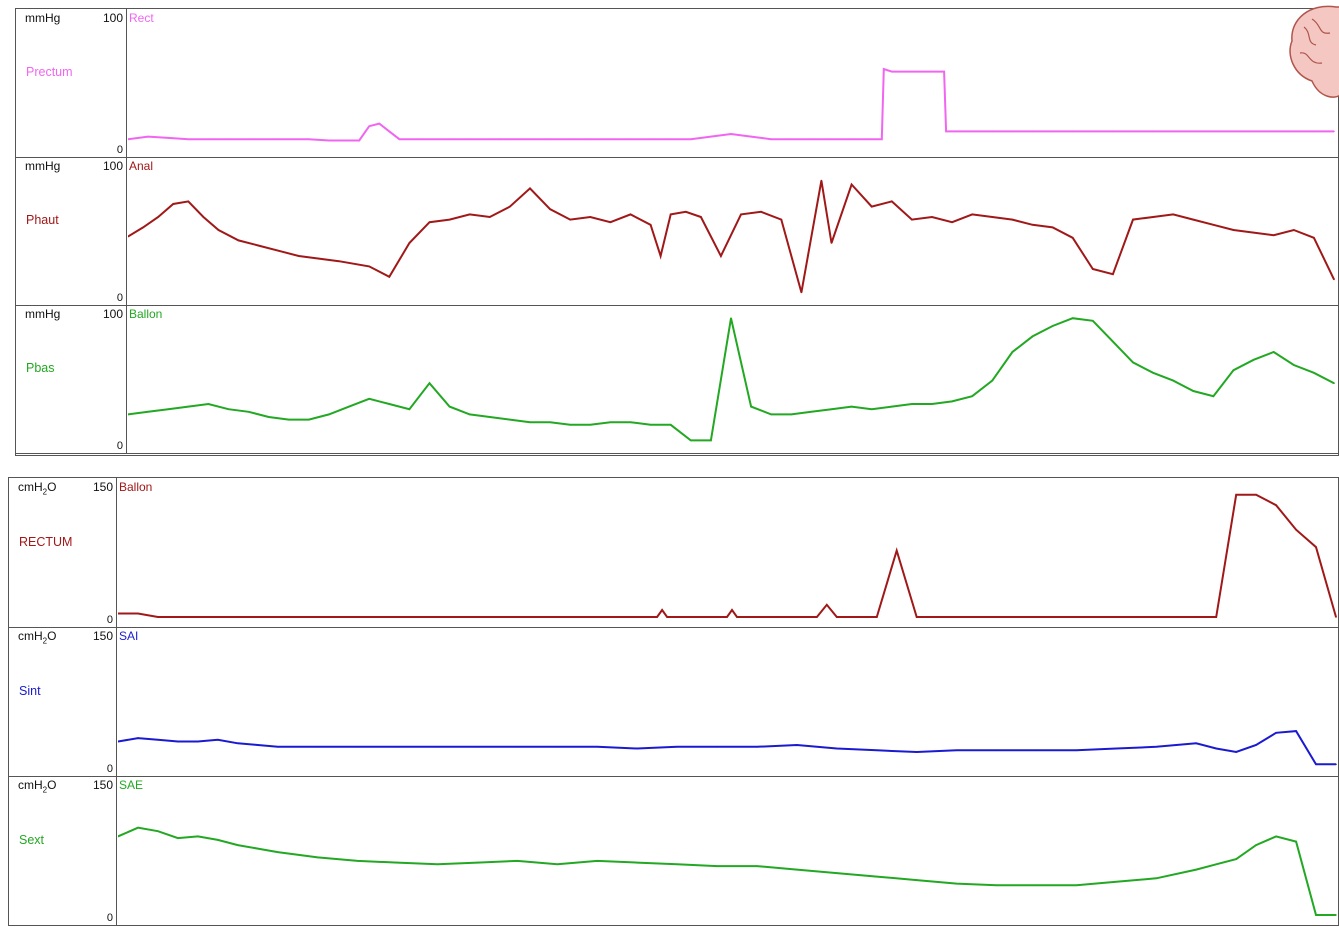 The image size is (1339, 927). What do you see at coordinates (63, 850) in the screenshot?
I see `axis-column: cmH2O 150 0 Sext` at bounding box center [63, 850].